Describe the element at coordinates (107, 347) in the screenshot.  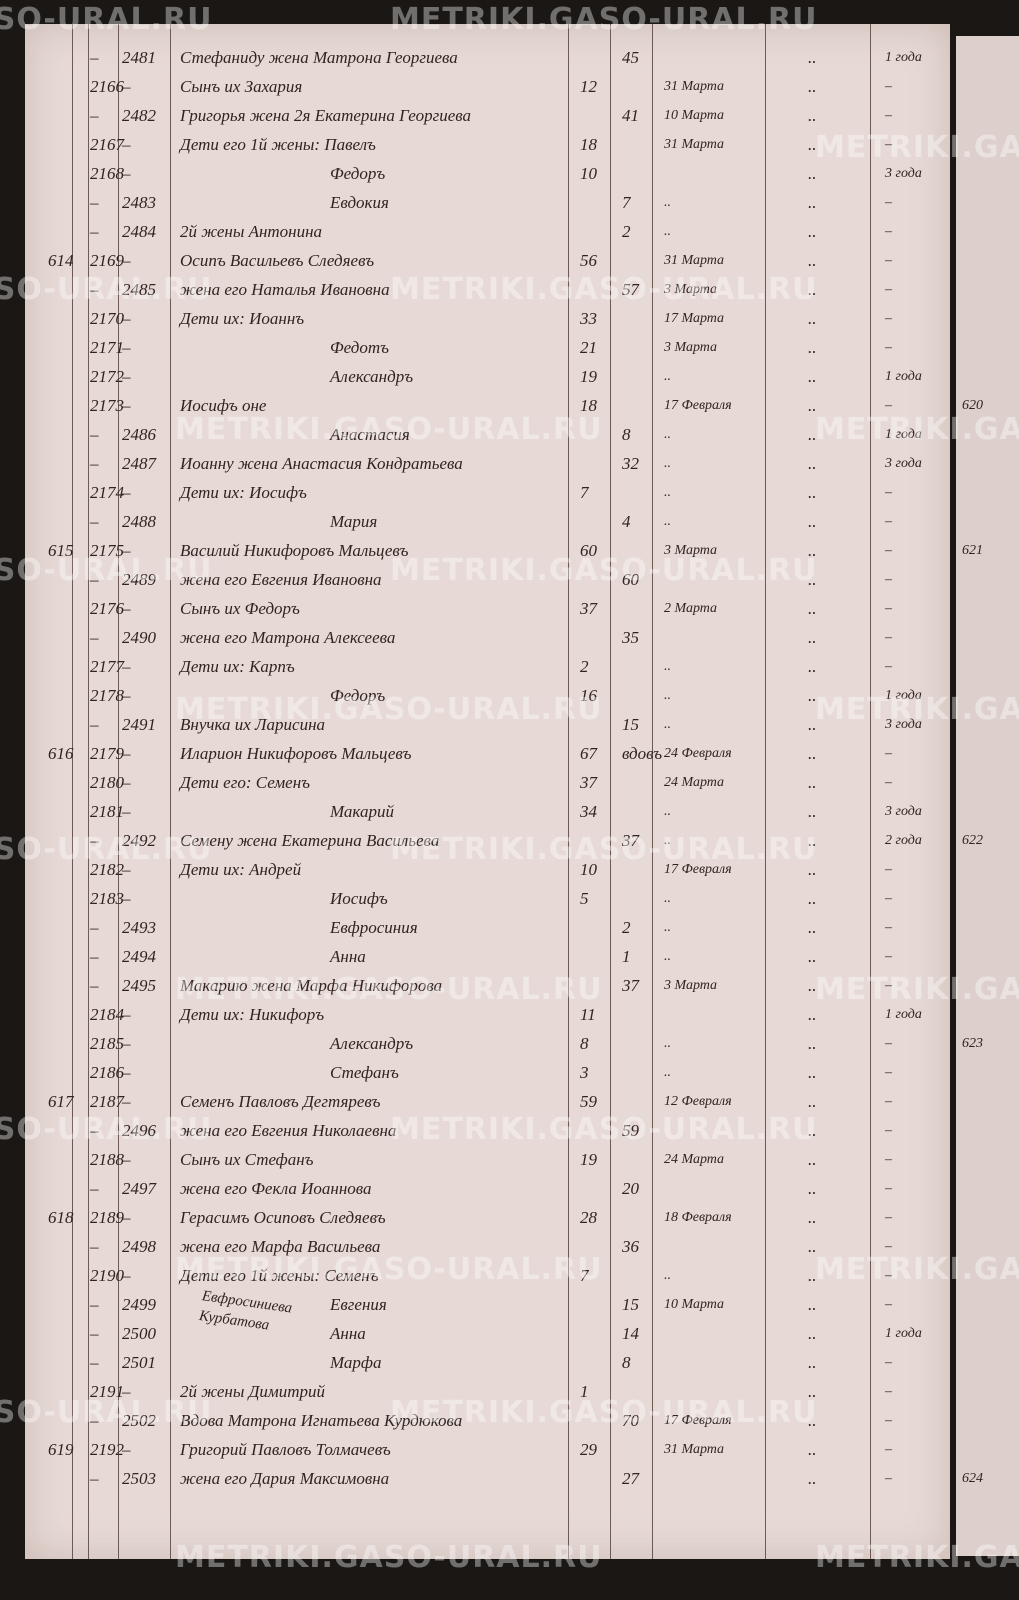
I see `male-number: 2171` at that location.